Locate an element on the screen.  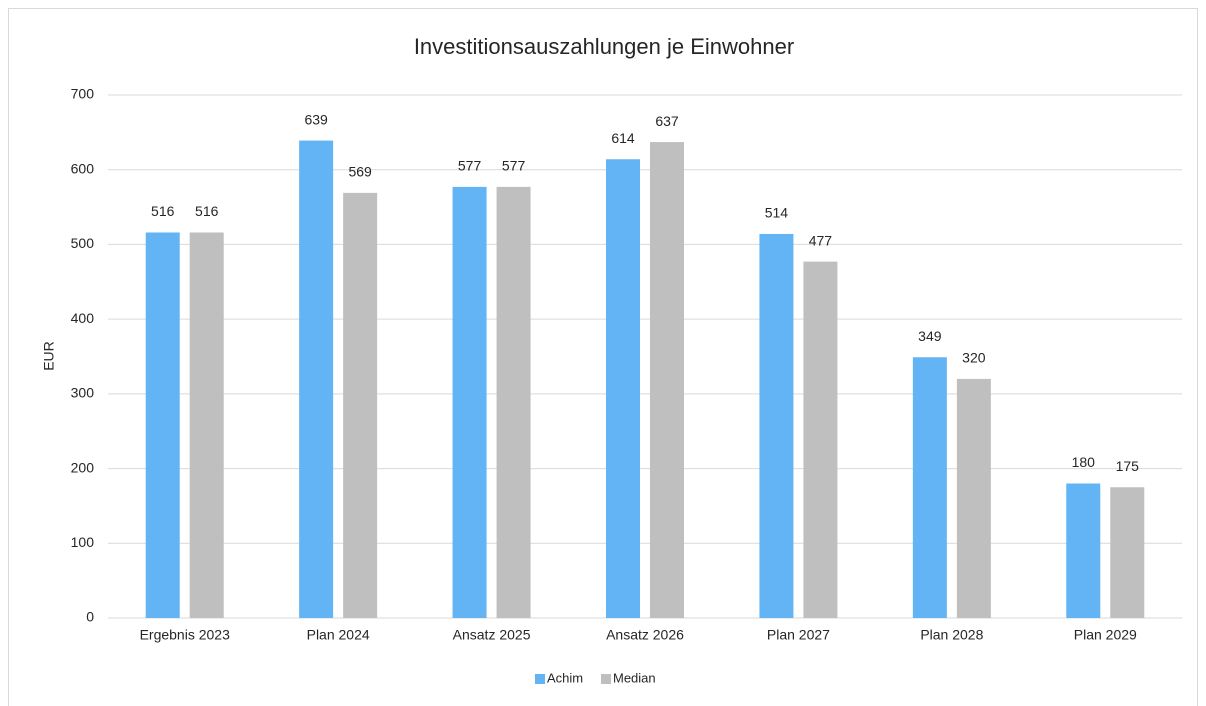
data-label: 569 is located at coordinates (360, 172).